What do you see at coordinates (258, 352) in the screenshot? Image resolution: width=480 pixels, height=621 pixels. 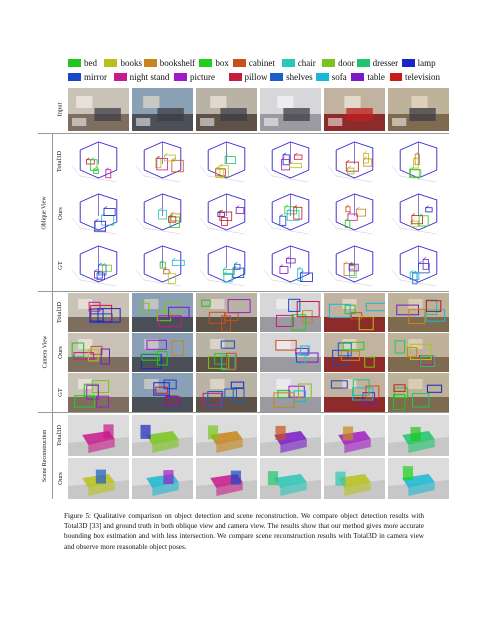 I see `camera-ours-row` at bounding box center [258, 352].